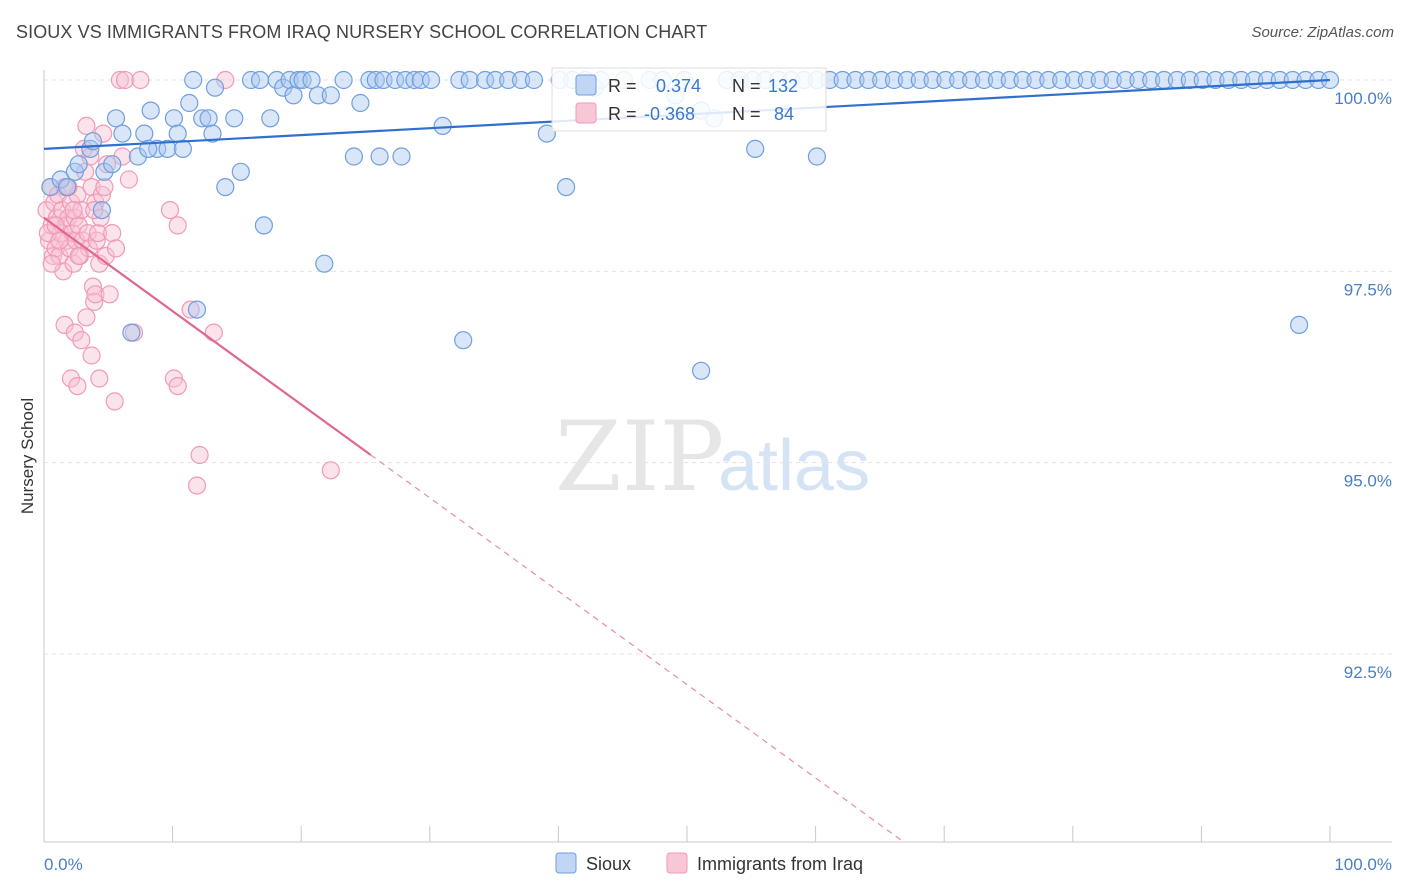  I want to click on legend-sioux-swatch, so click(566, 863).